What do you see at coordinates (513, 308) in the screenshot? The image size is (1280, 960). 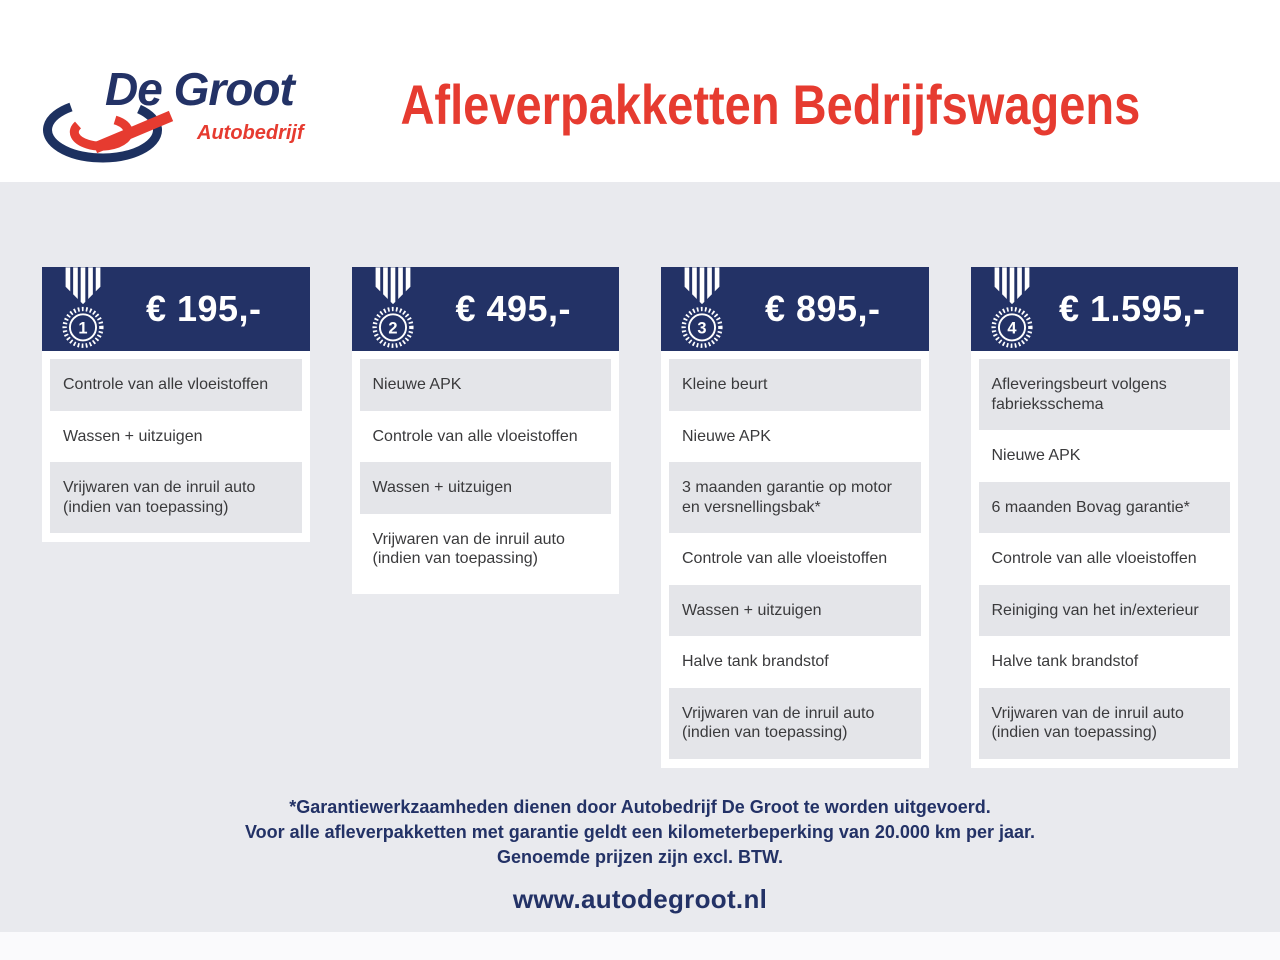 I see `package-price: € 495,-` at bounding box center [513, 308].